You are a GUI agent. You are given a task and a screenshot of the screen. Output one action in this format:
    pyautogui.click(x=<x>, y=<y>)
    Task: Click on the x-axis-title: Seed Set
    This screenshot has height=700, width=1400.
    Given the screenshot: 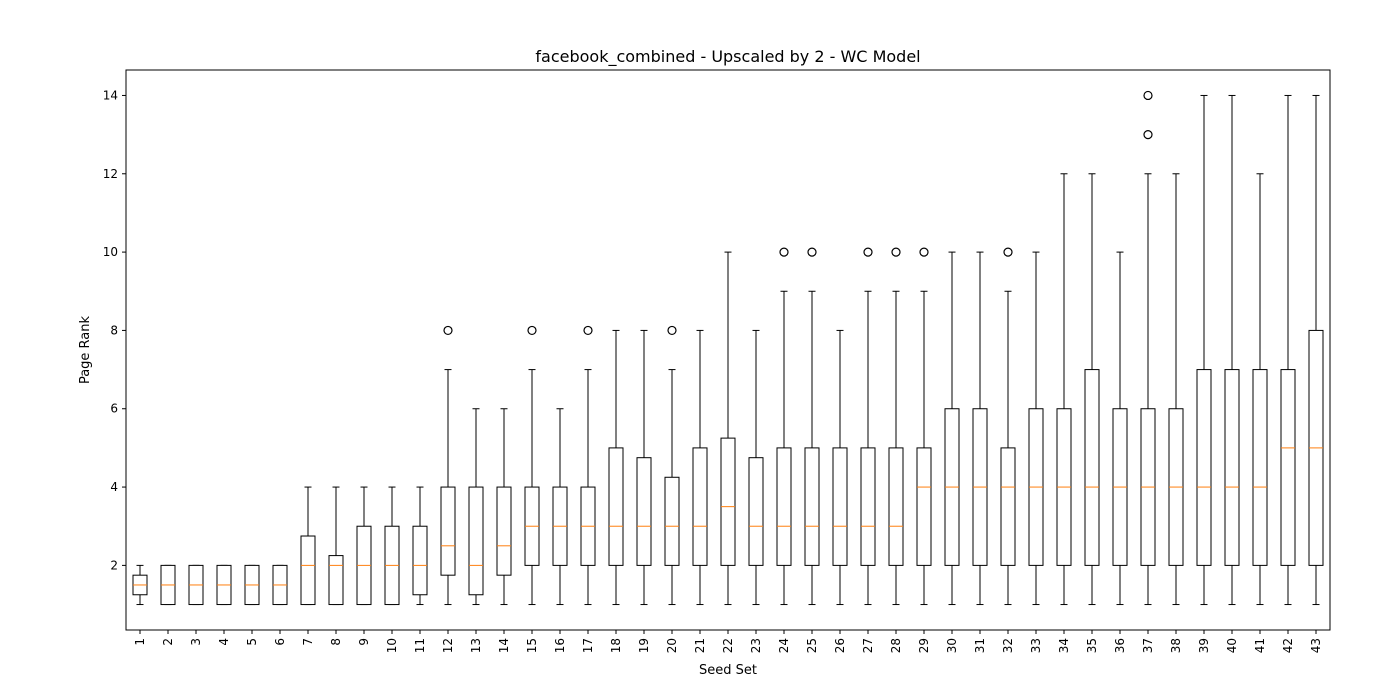 What is the action you would take?
    pyautogui.click(x=728, y=670)
    